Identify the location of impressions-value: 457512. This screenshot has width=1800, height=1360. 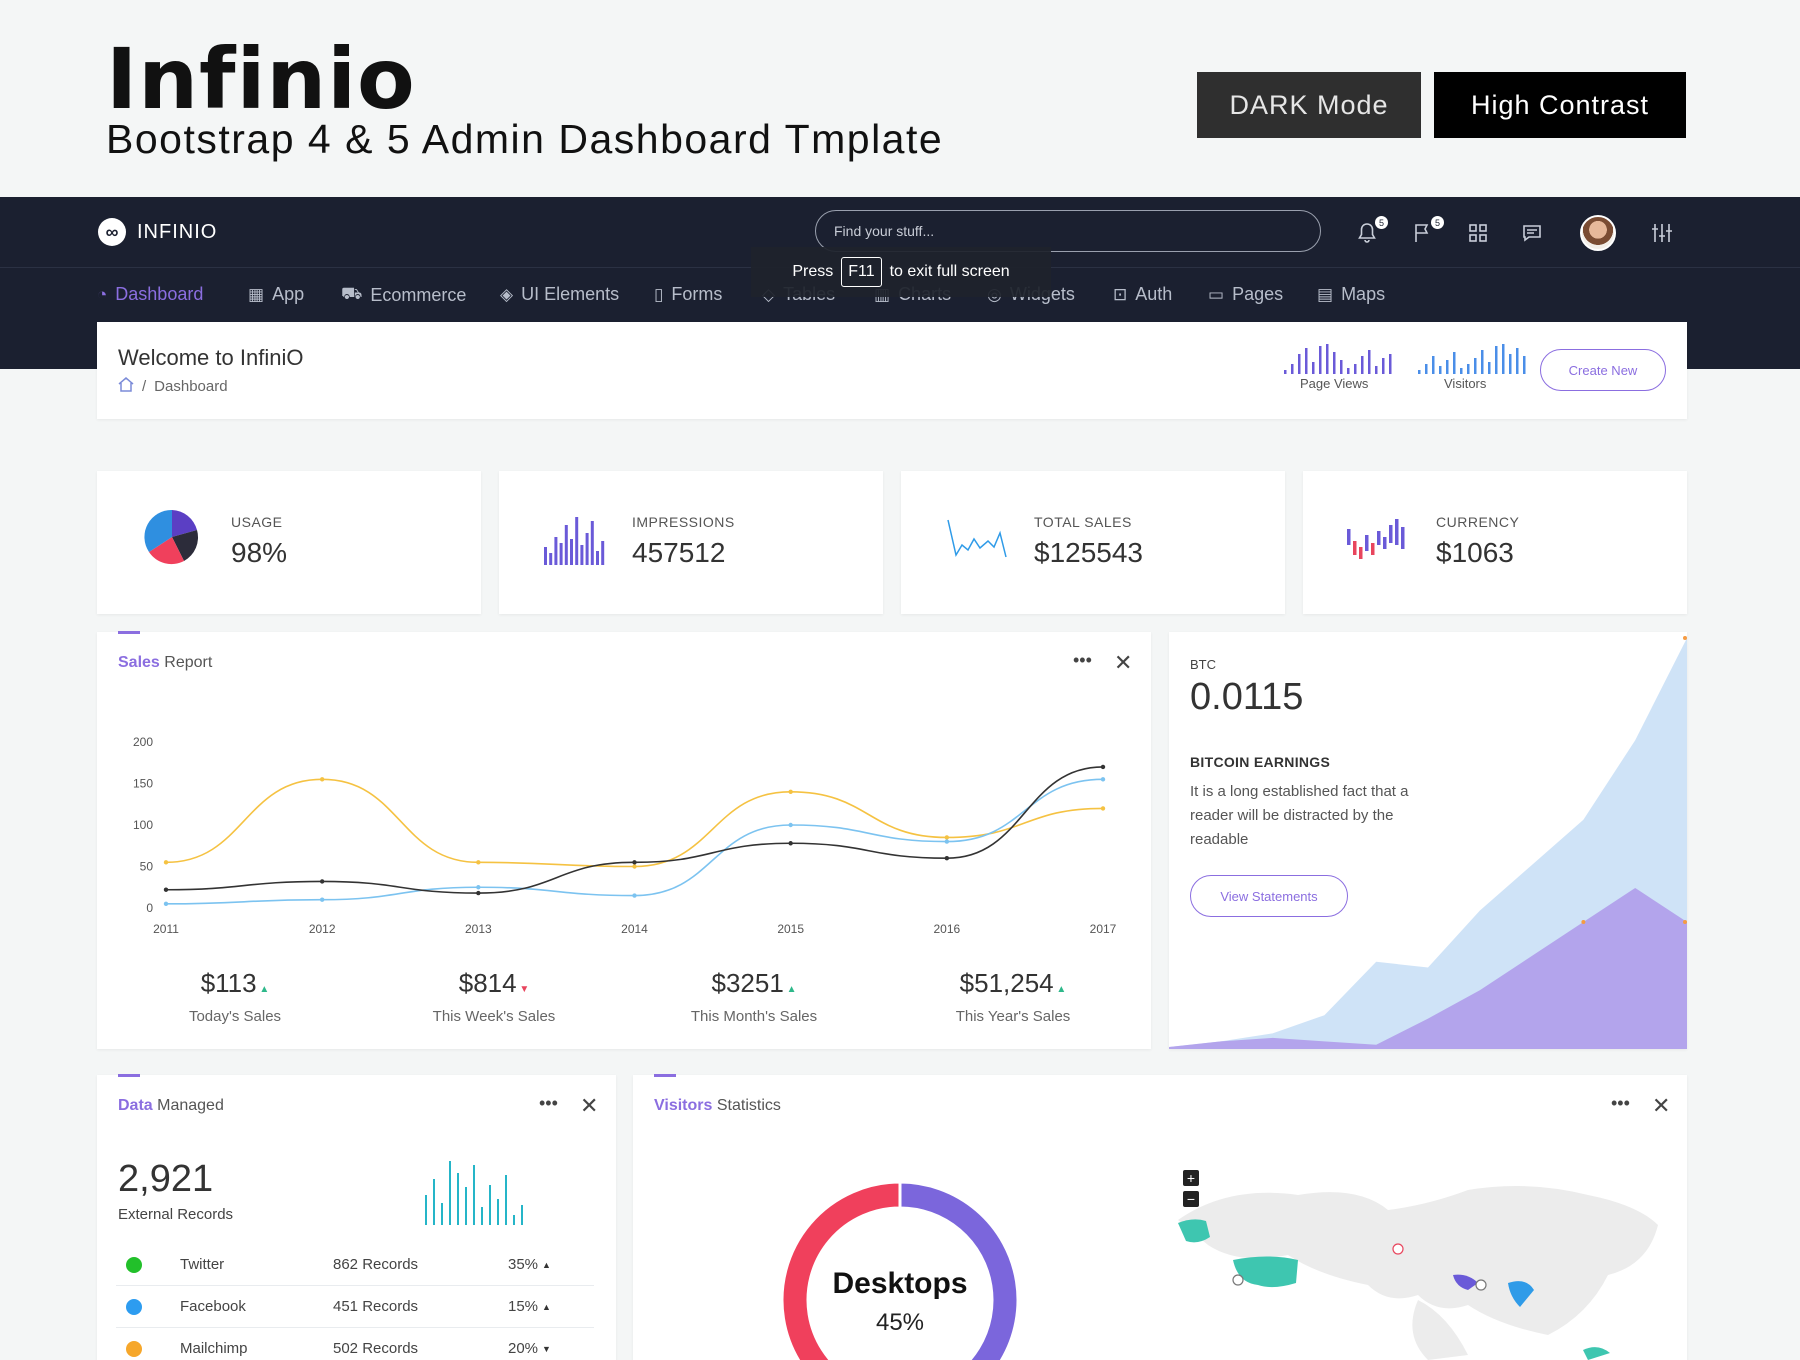
(679, 552).